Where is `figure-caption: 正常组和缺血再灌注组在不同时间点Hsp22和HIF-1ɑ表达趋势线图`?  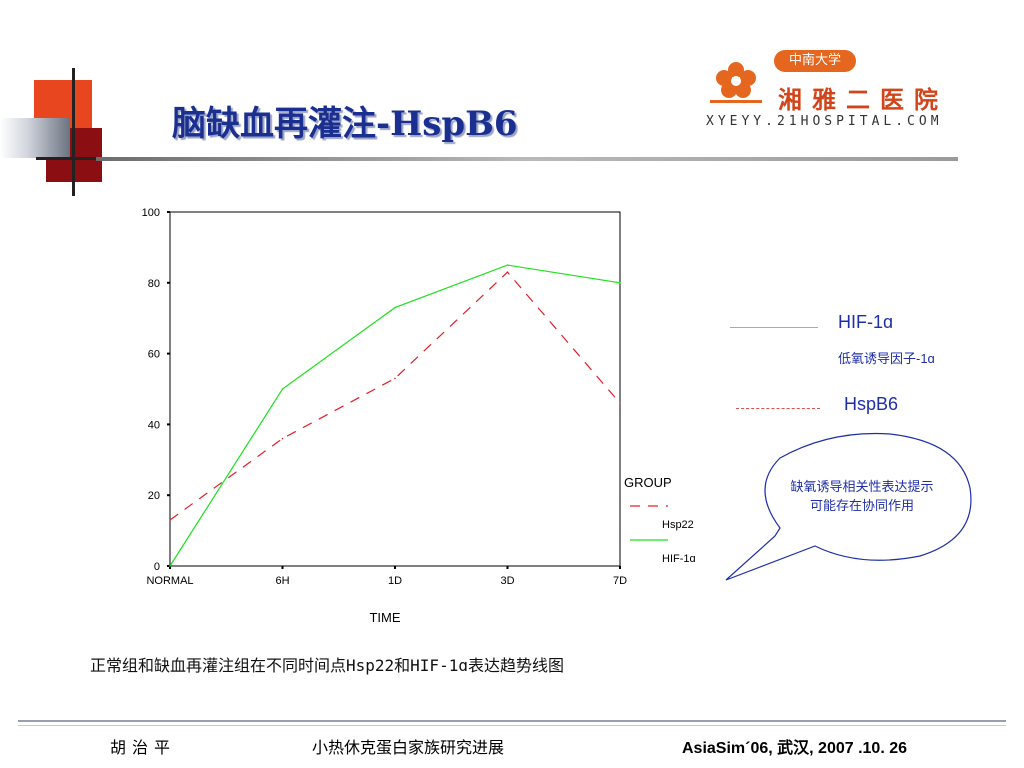
figure-caption: 正常组和缺血再灌注组在不同时间点Hsp22和HIF-1ɑ表达趋势线图 is located at coordinates (327, 665).